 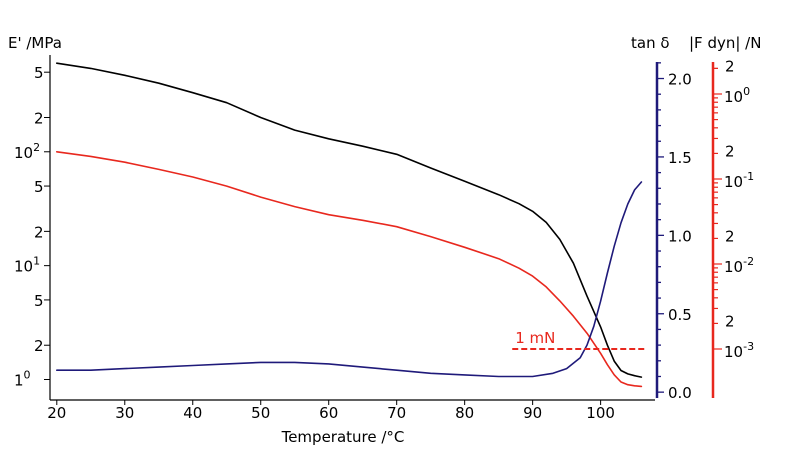 I want to click on tan-axis-ticks: 0.0 0.5 1.0 1.5 2.0, so click(x=674, y=232).